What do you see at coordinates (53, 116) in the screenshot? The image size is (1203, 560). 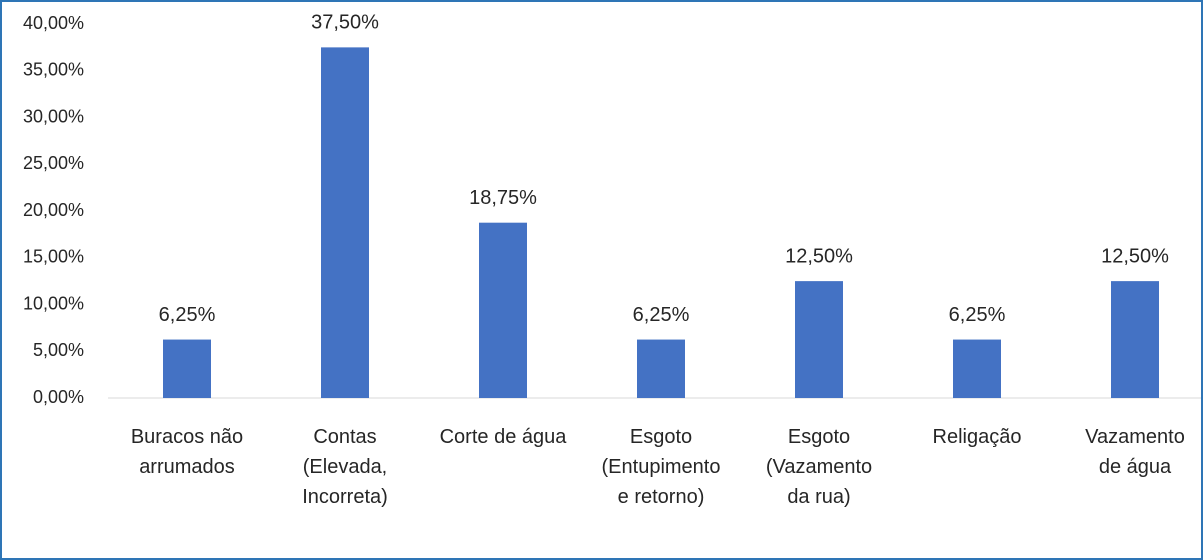 I see `y-tick-label: 30,00%` at bounding box center [53, 116].